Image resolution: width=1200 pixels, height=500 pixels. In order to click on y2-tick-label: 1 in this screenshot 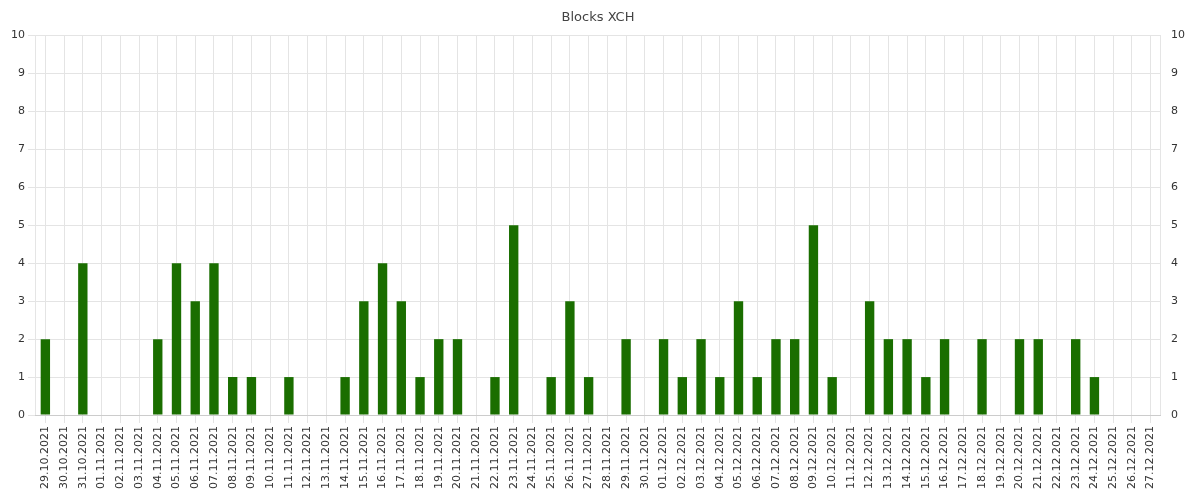, I will do `click(1174, 376)`.